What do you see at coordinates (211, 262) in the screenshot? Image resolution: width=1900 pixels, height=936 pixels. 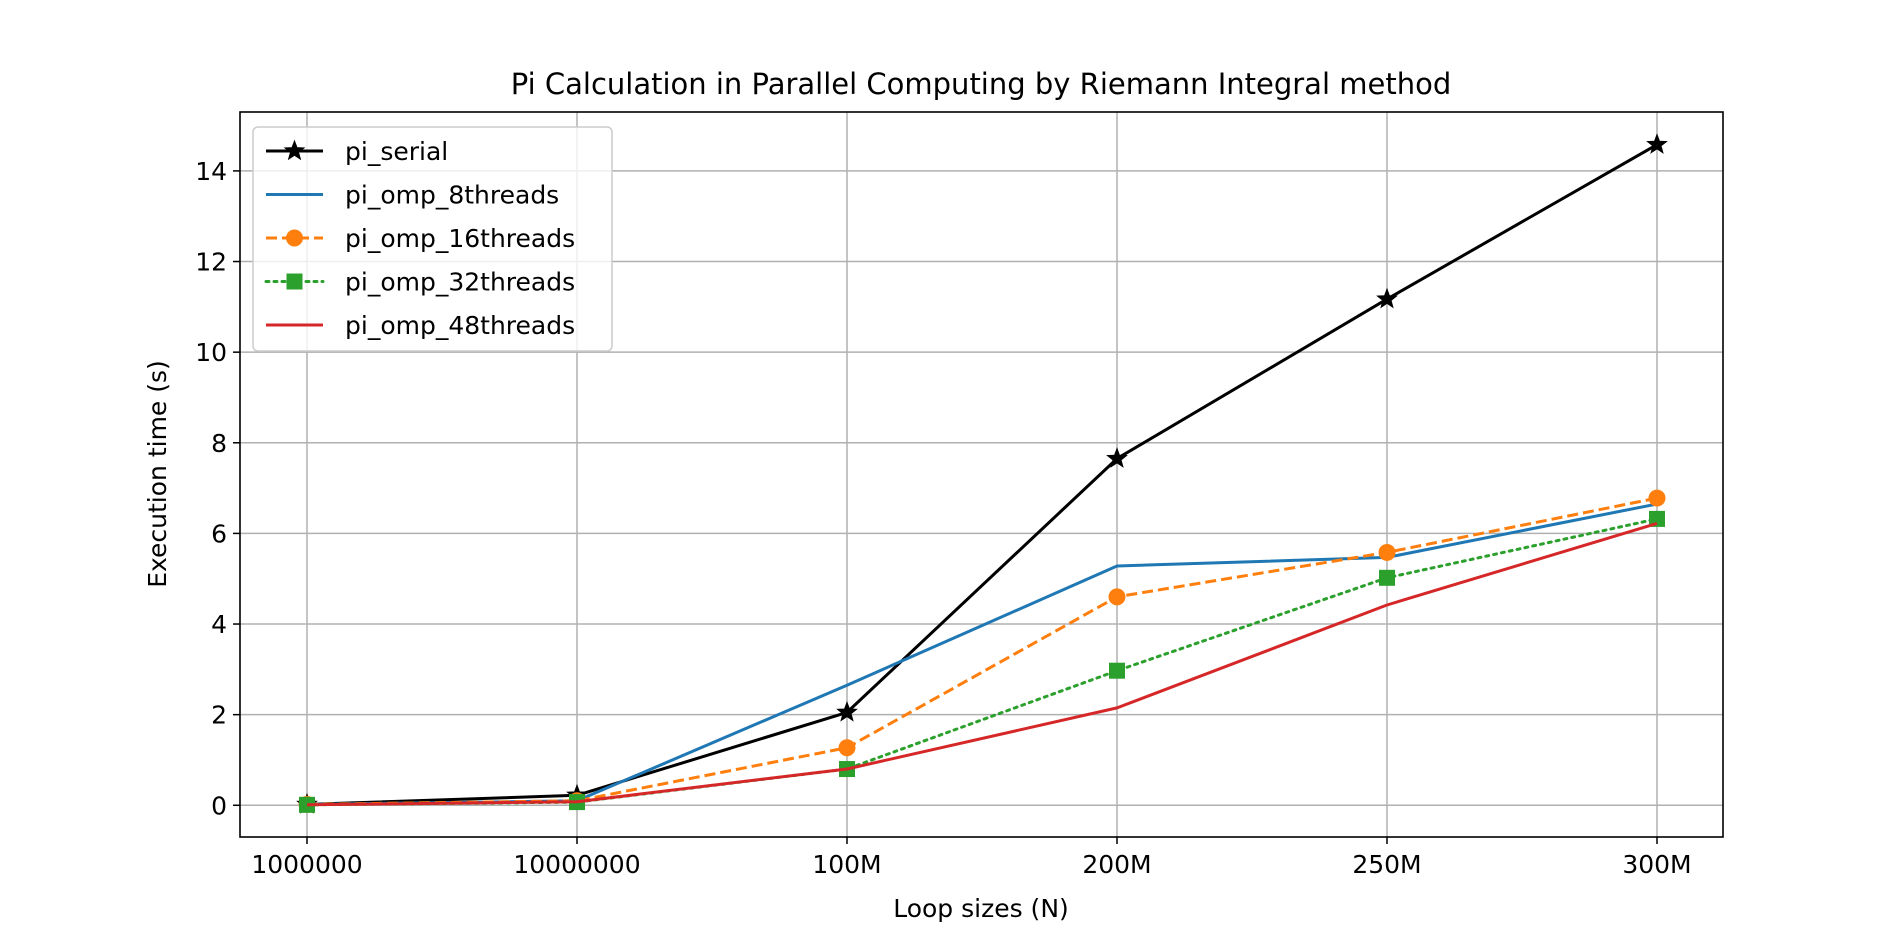 I see `y-tick-label: 12` at bounding box center [211, 262].